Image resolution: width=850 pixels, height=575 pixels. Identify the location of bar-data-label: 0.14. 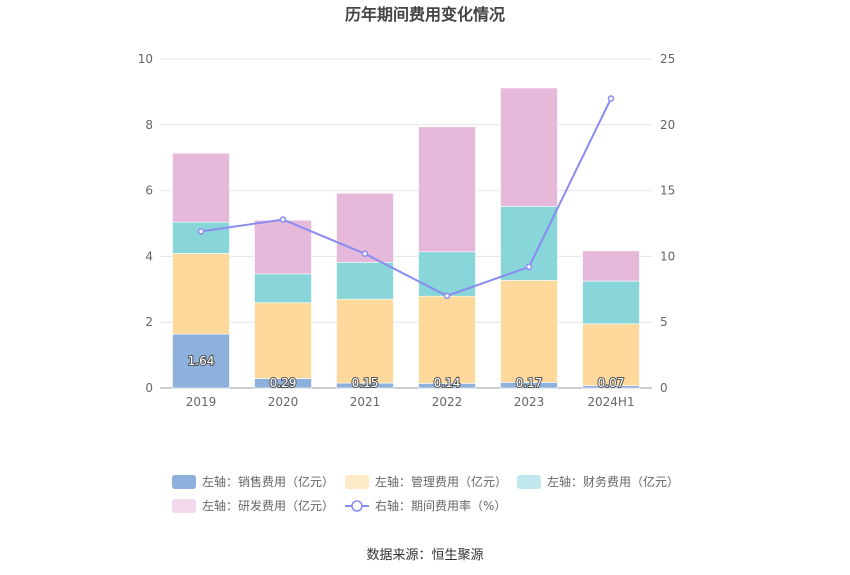
(447, 383).